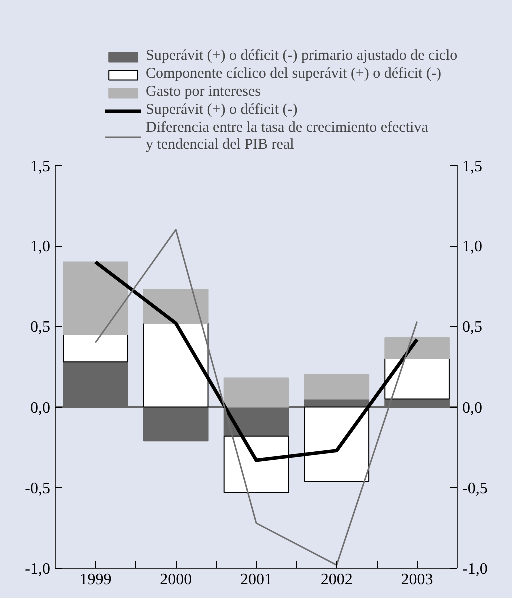  I want to click on legend-label: Componente cíclico del superávit (+) o déficit (-), so click(294, 74).